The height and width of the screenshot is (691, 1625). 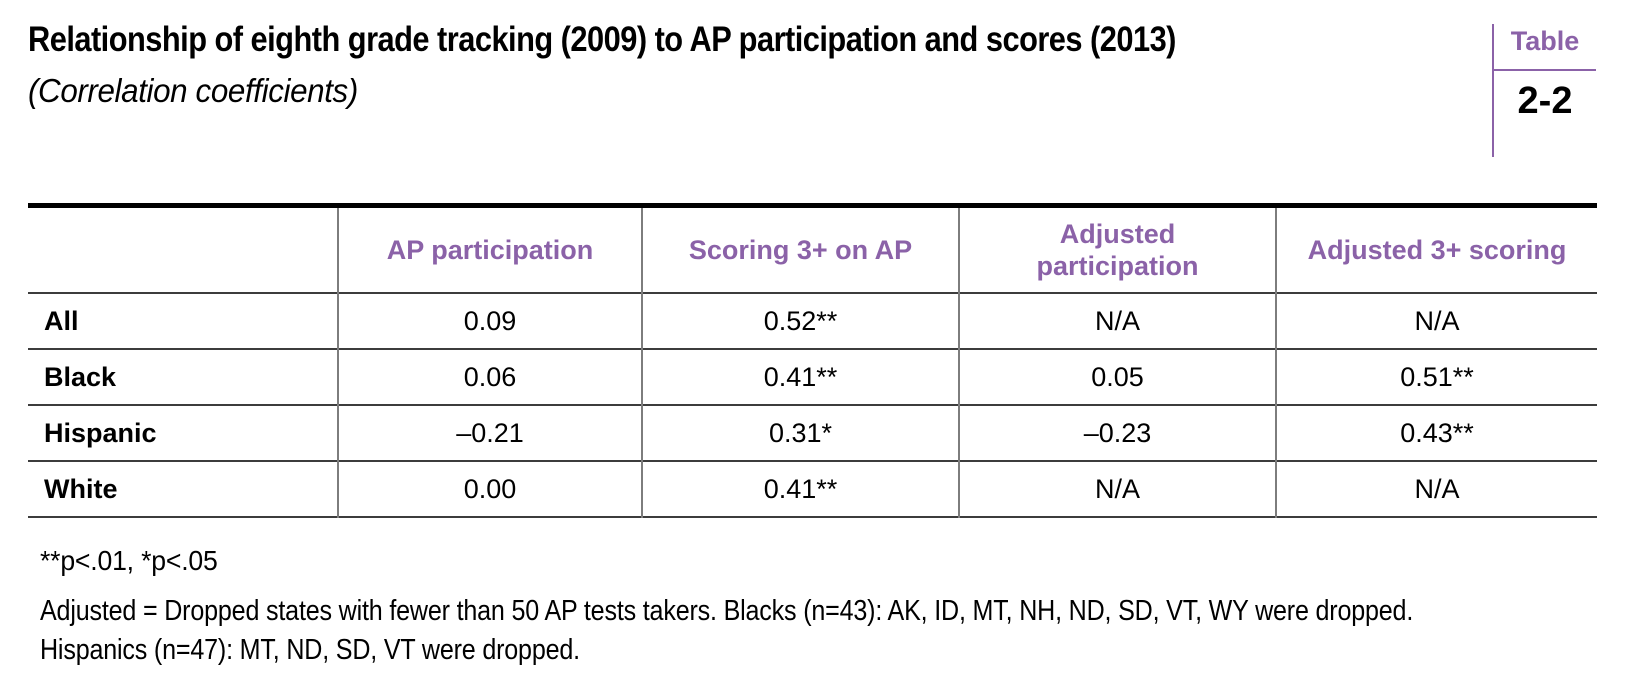 What do you see at coordinates (489, 433) in the screenshot?
I see `cell-value: –0.21` at bounding box center [489, 433].